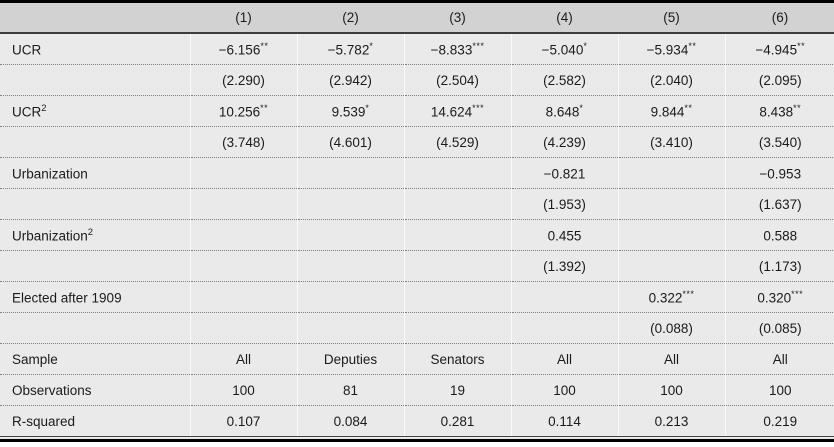 This screenshot has width=834, height=447. Describe the element at coordinates (243, 18) in the screenshot. I see `column-header: (1)` at that location.